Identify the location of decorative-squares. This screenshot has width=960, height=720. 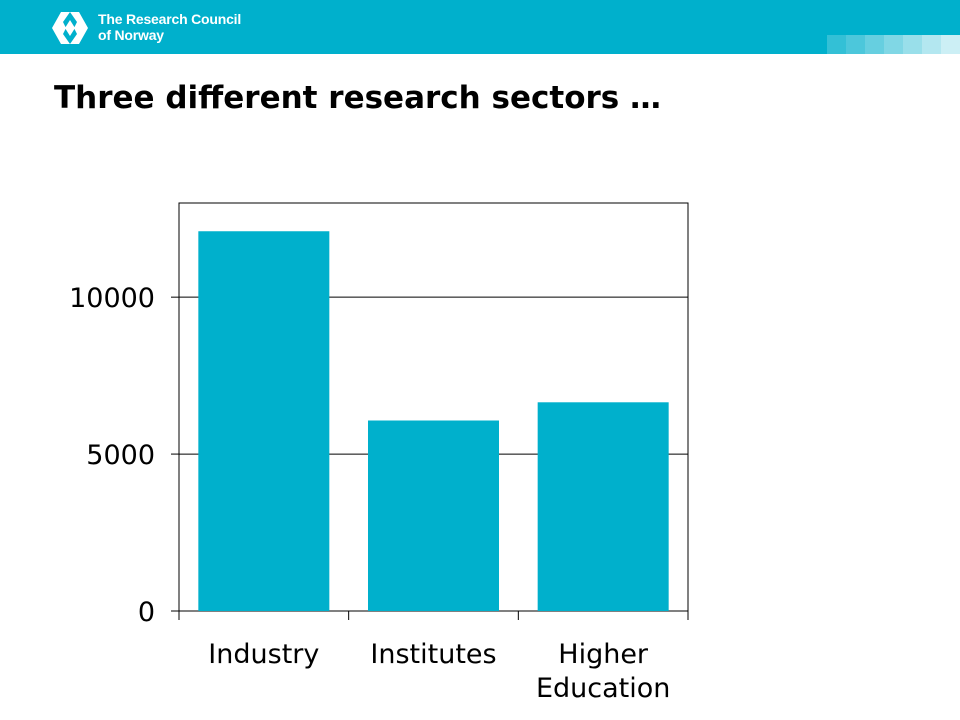
(893, 44).